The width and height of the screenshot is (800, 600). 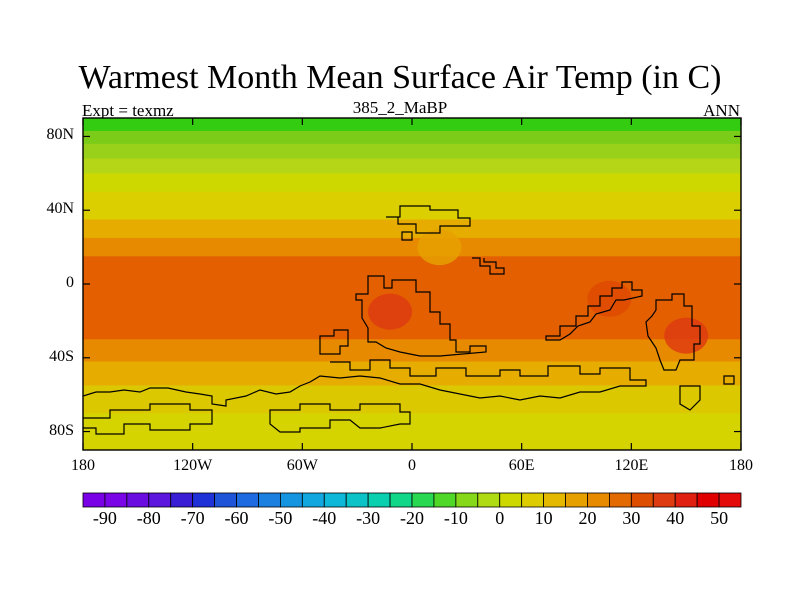 What do you see at coordinates (60, 209) in the screenshot?
I see `lat-tick-label: 40N` at bounding box center [60, 209].